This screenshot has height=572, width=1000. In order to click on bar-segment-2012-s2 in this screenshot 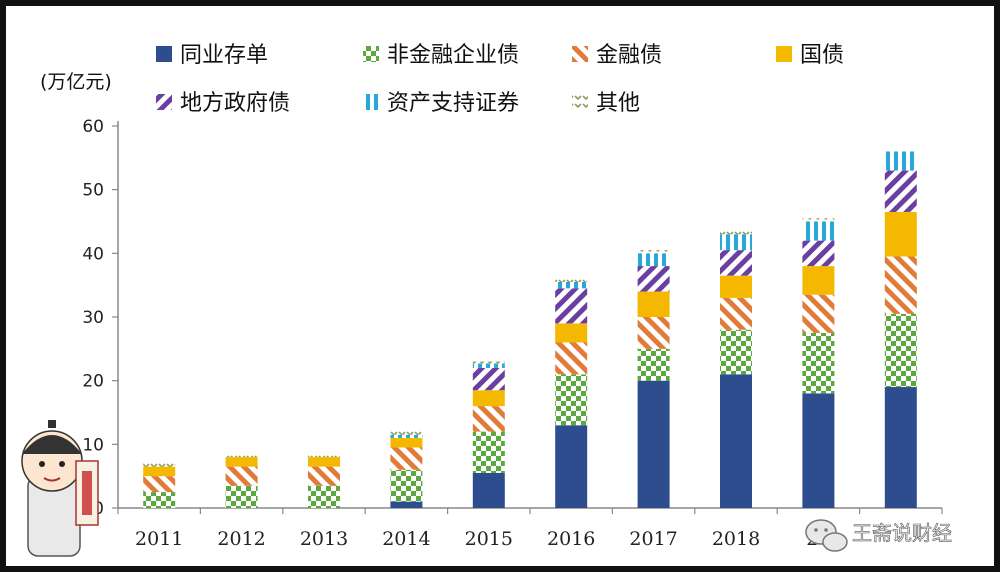, I will do `click(241, 476)`.